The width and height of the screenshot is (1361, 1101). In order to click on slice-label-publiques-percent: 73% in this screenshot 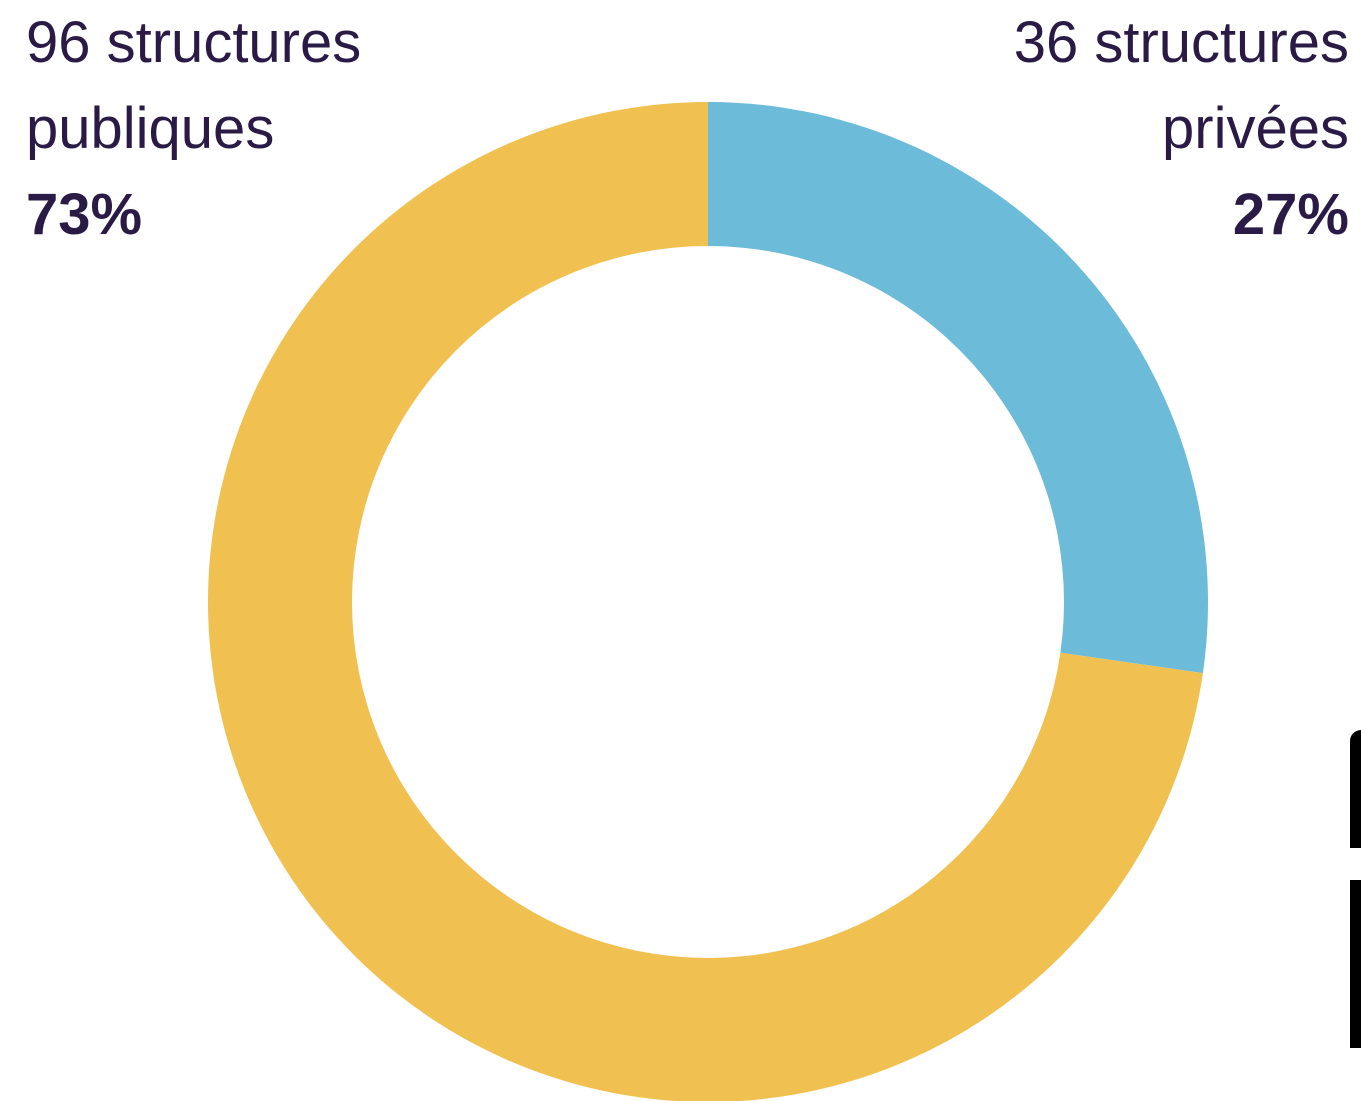, I will do `click(84, 214)`.